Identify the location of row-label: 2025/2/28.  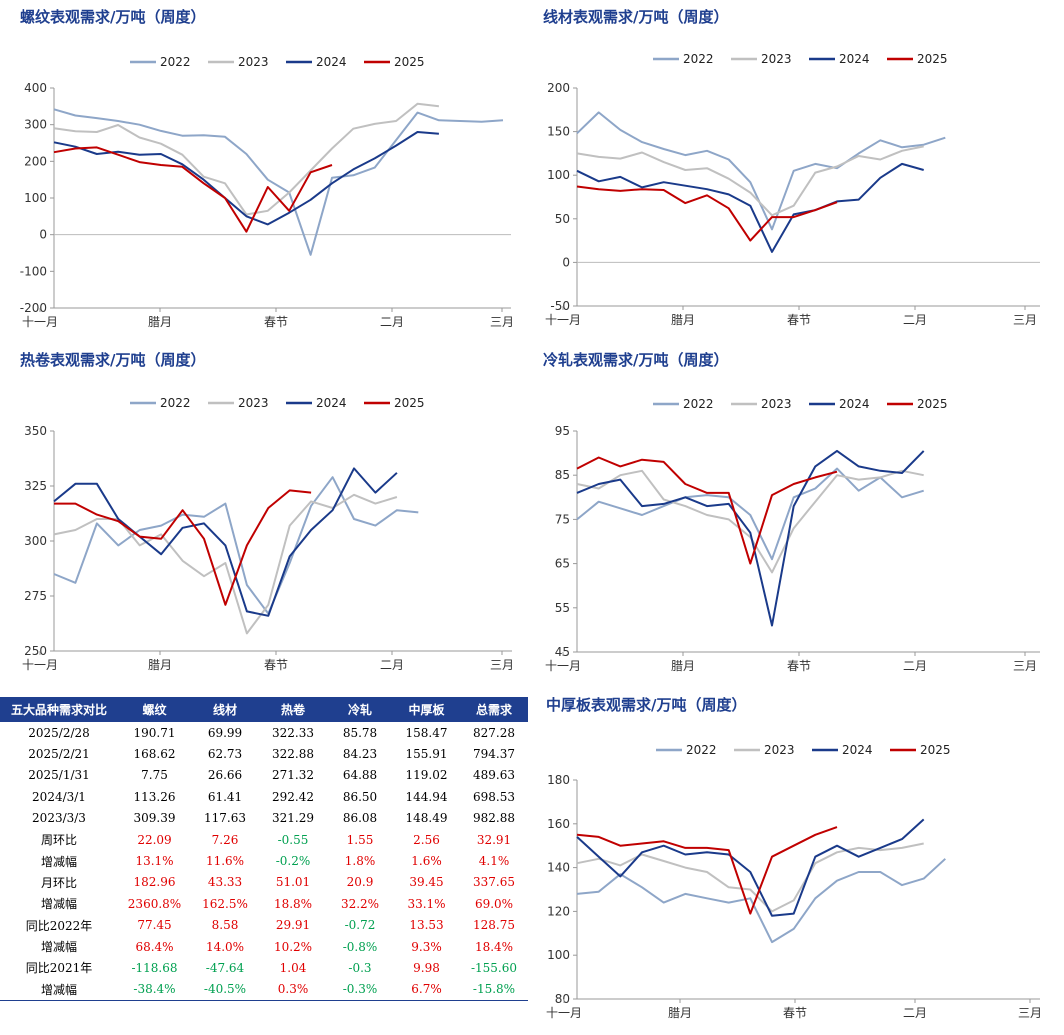
(59, 732).